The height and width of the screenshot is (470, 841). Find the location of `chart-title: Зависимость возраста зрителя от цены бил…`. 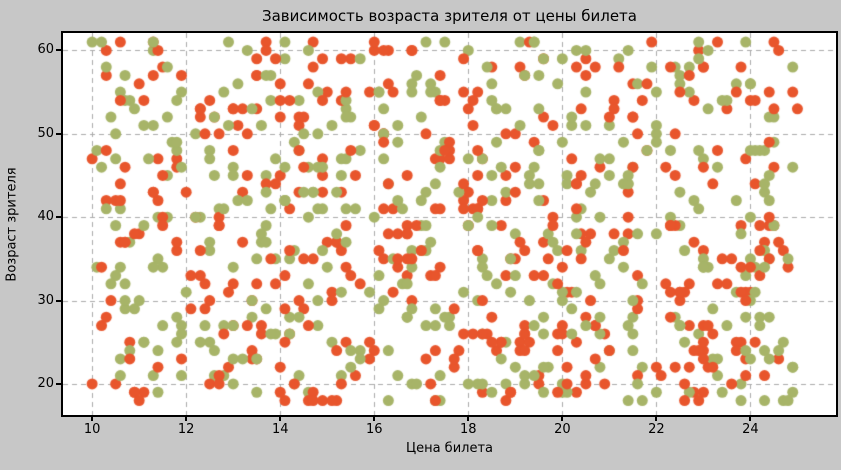

chart-title: Зависимость возраста зрителя от цены бил… is located at coordinates (449, 16).